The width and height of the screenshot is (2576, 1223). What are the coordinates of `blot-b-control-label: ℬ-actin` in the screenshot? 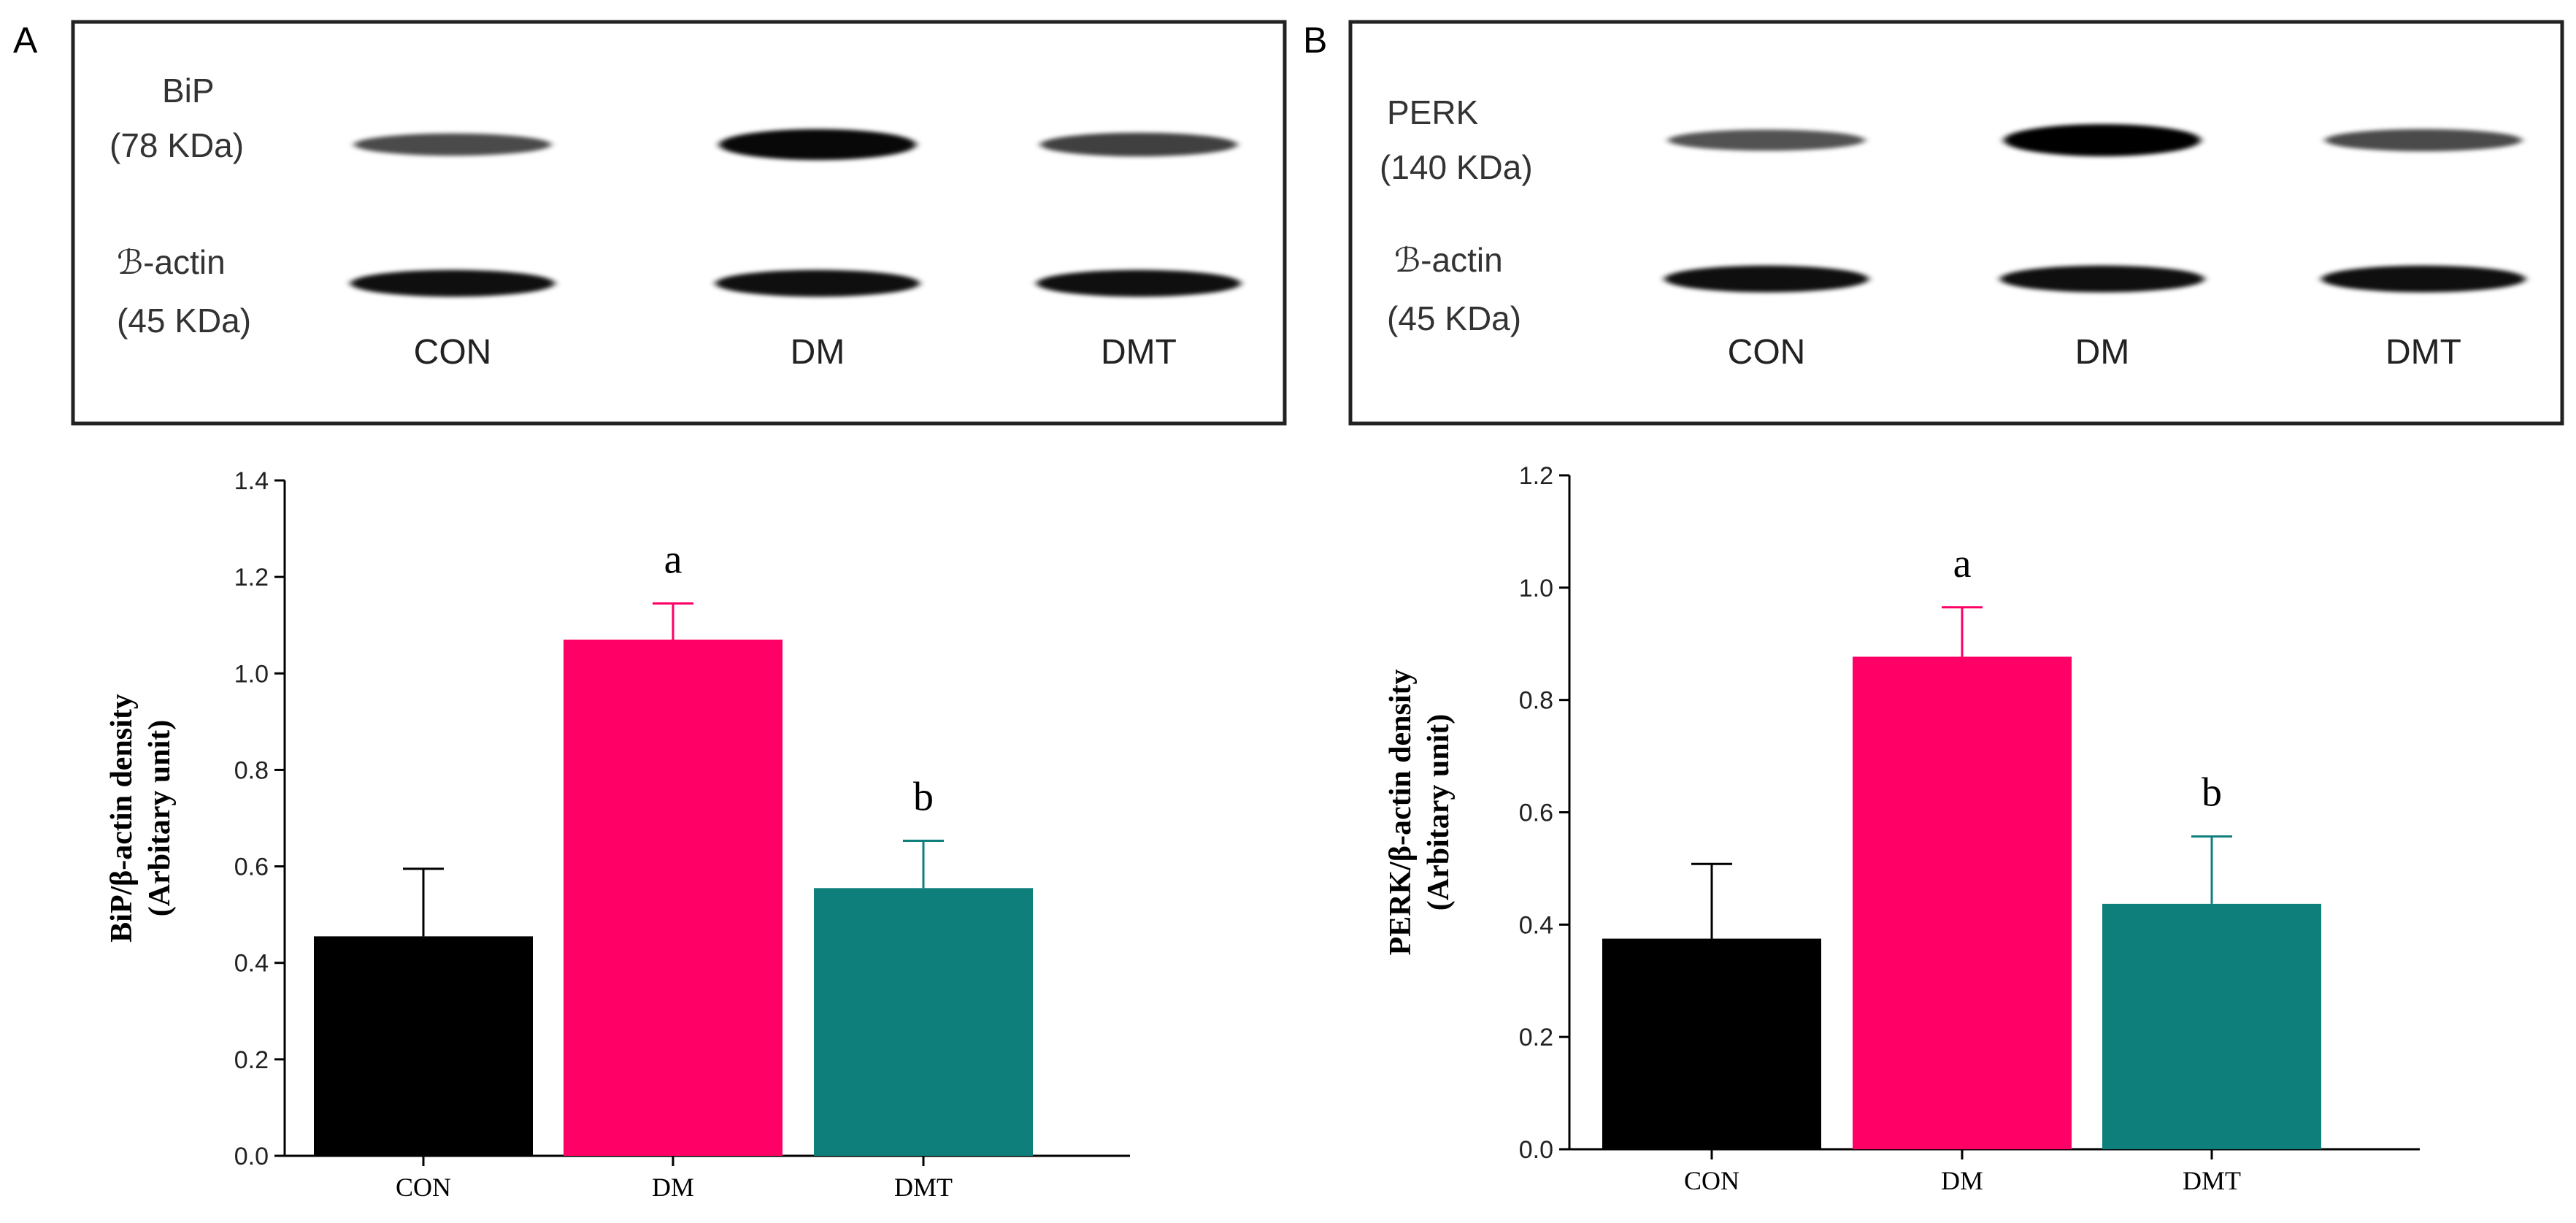 It's located at (1448, 260).